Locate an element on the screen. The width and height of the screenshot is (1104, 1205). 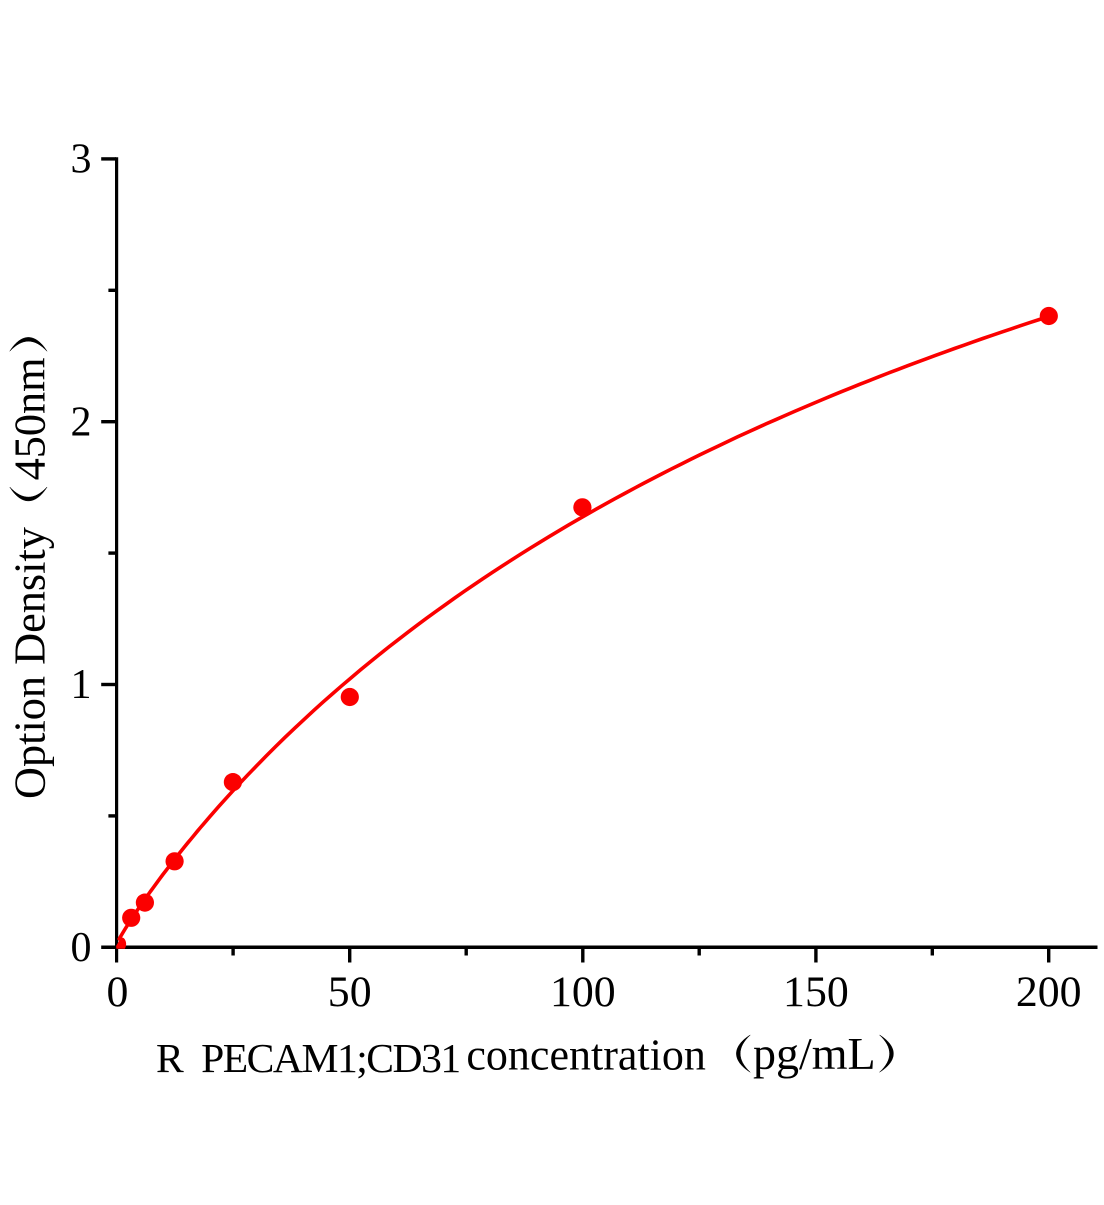
svg-text: 450nm is located at coordinates (30, 418).